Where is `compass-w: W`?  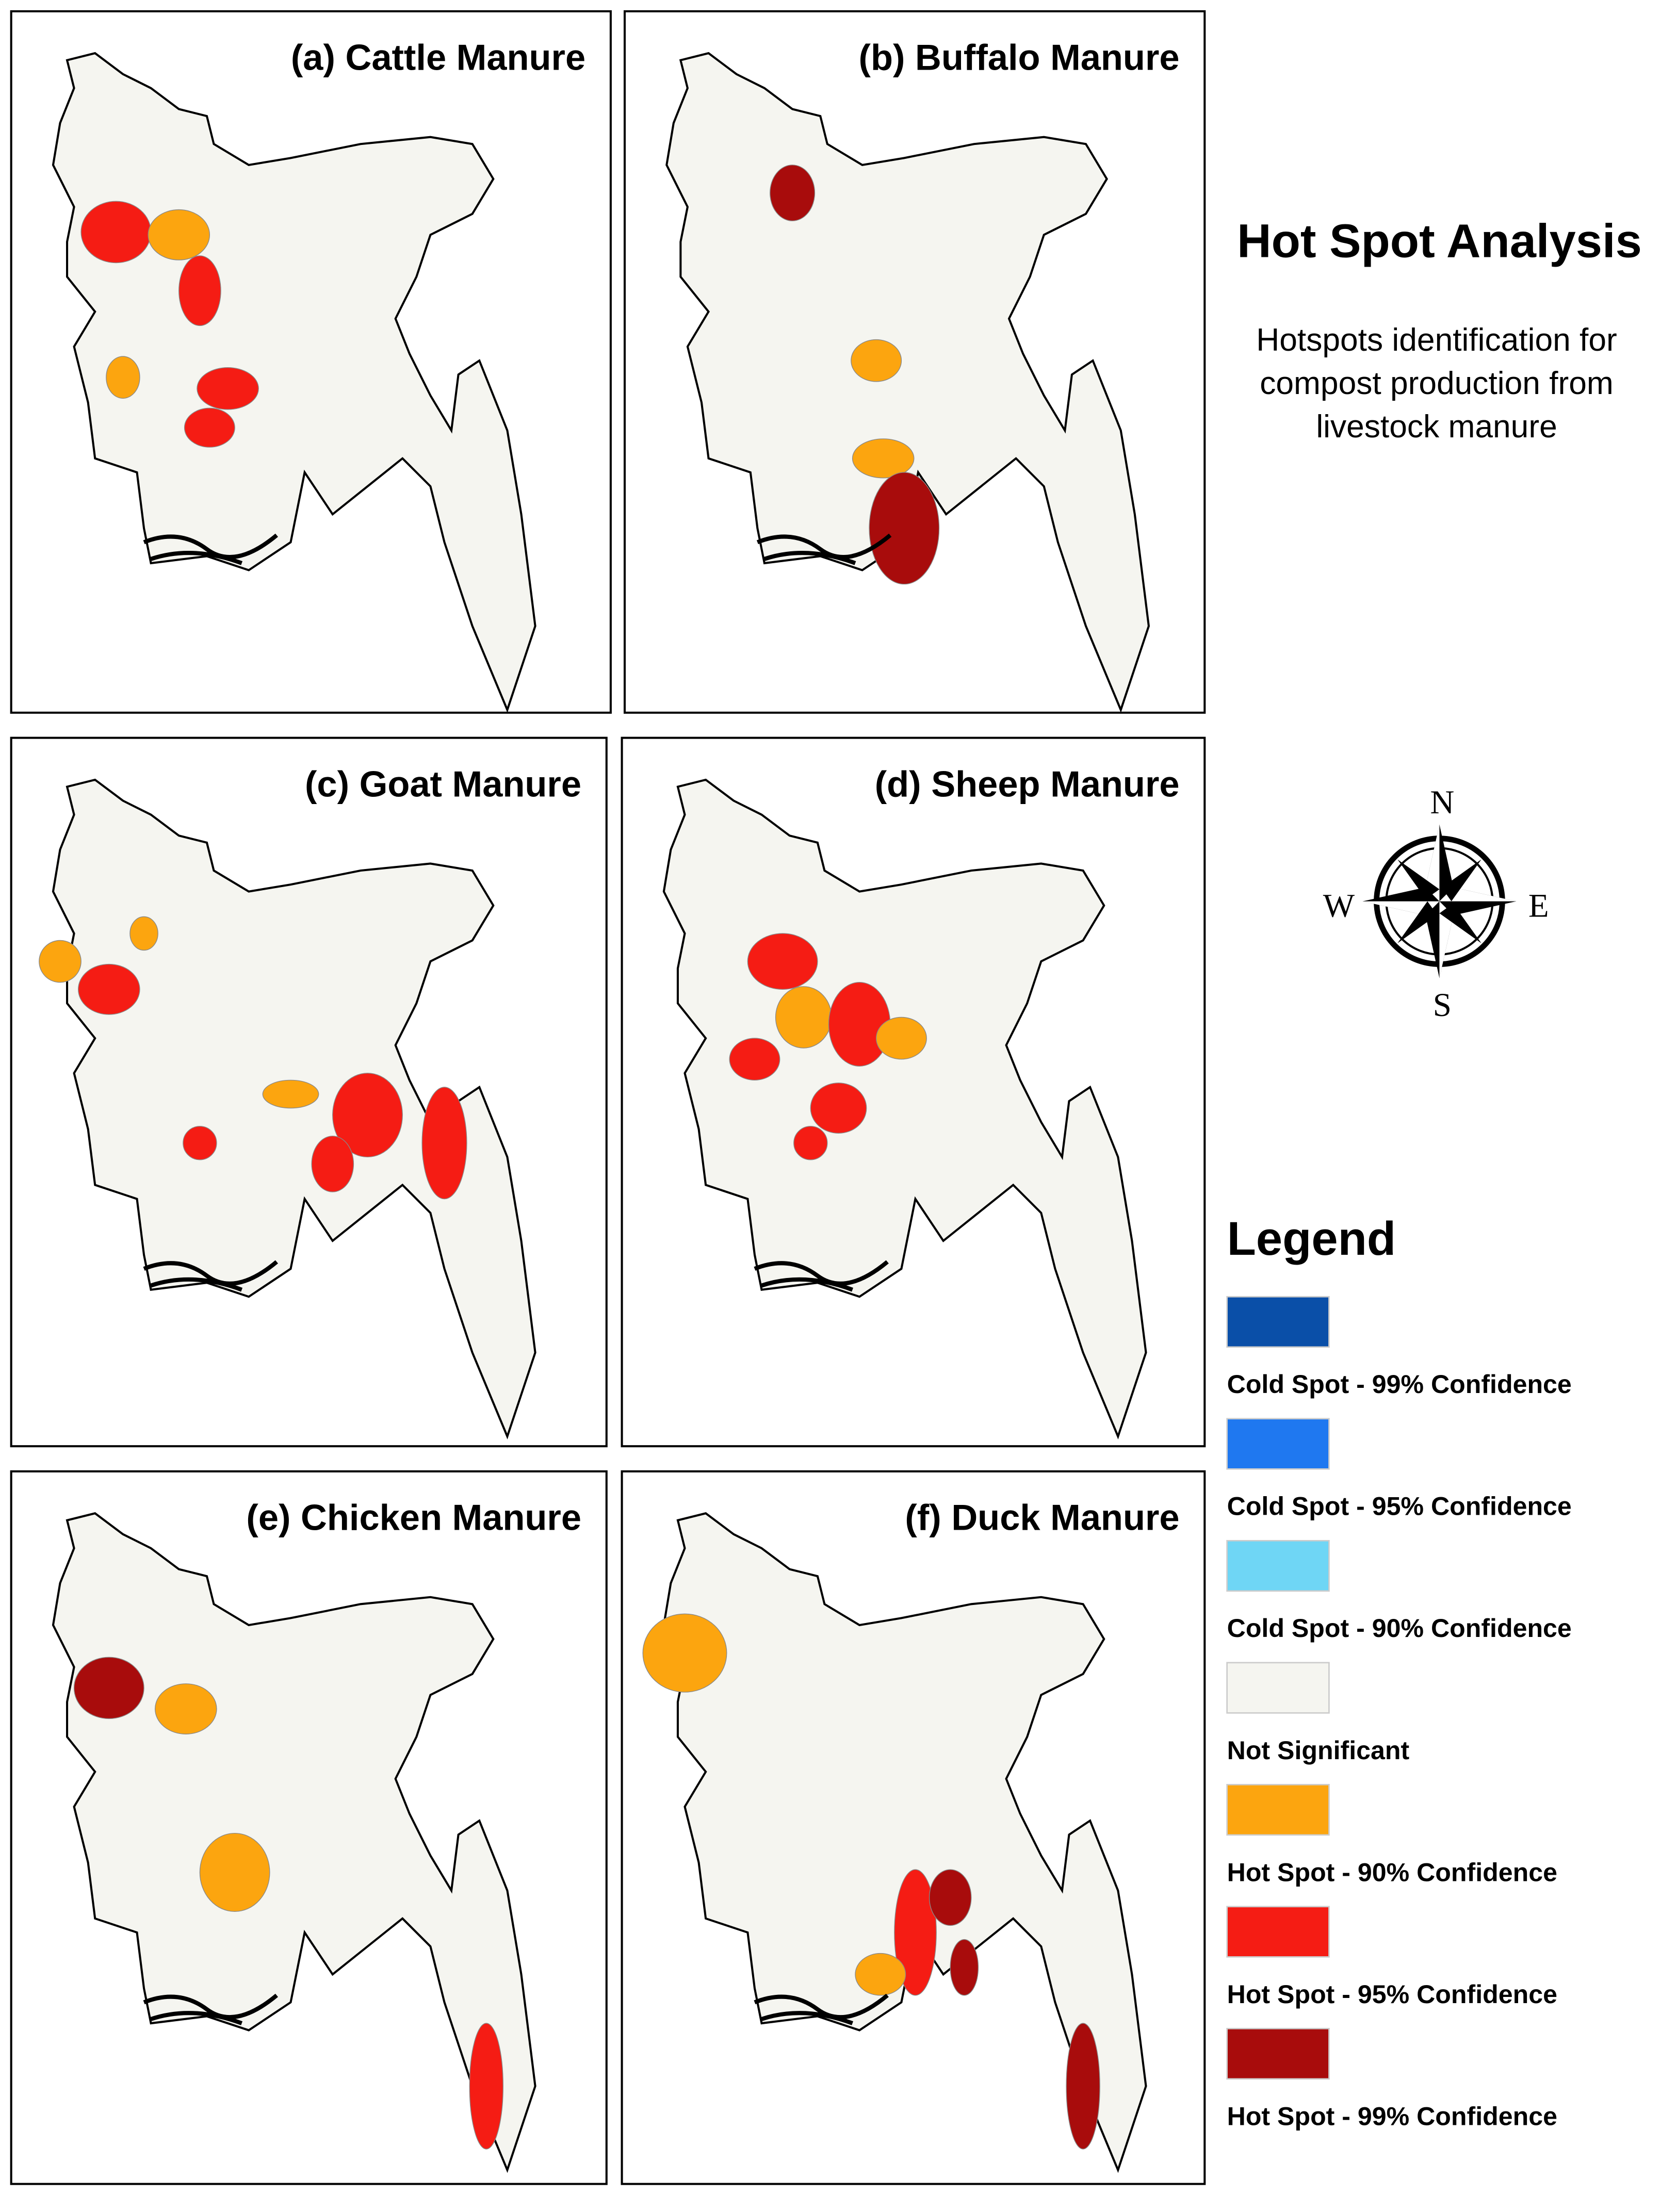 compass-w: W is located at coordinates (1339, 905).